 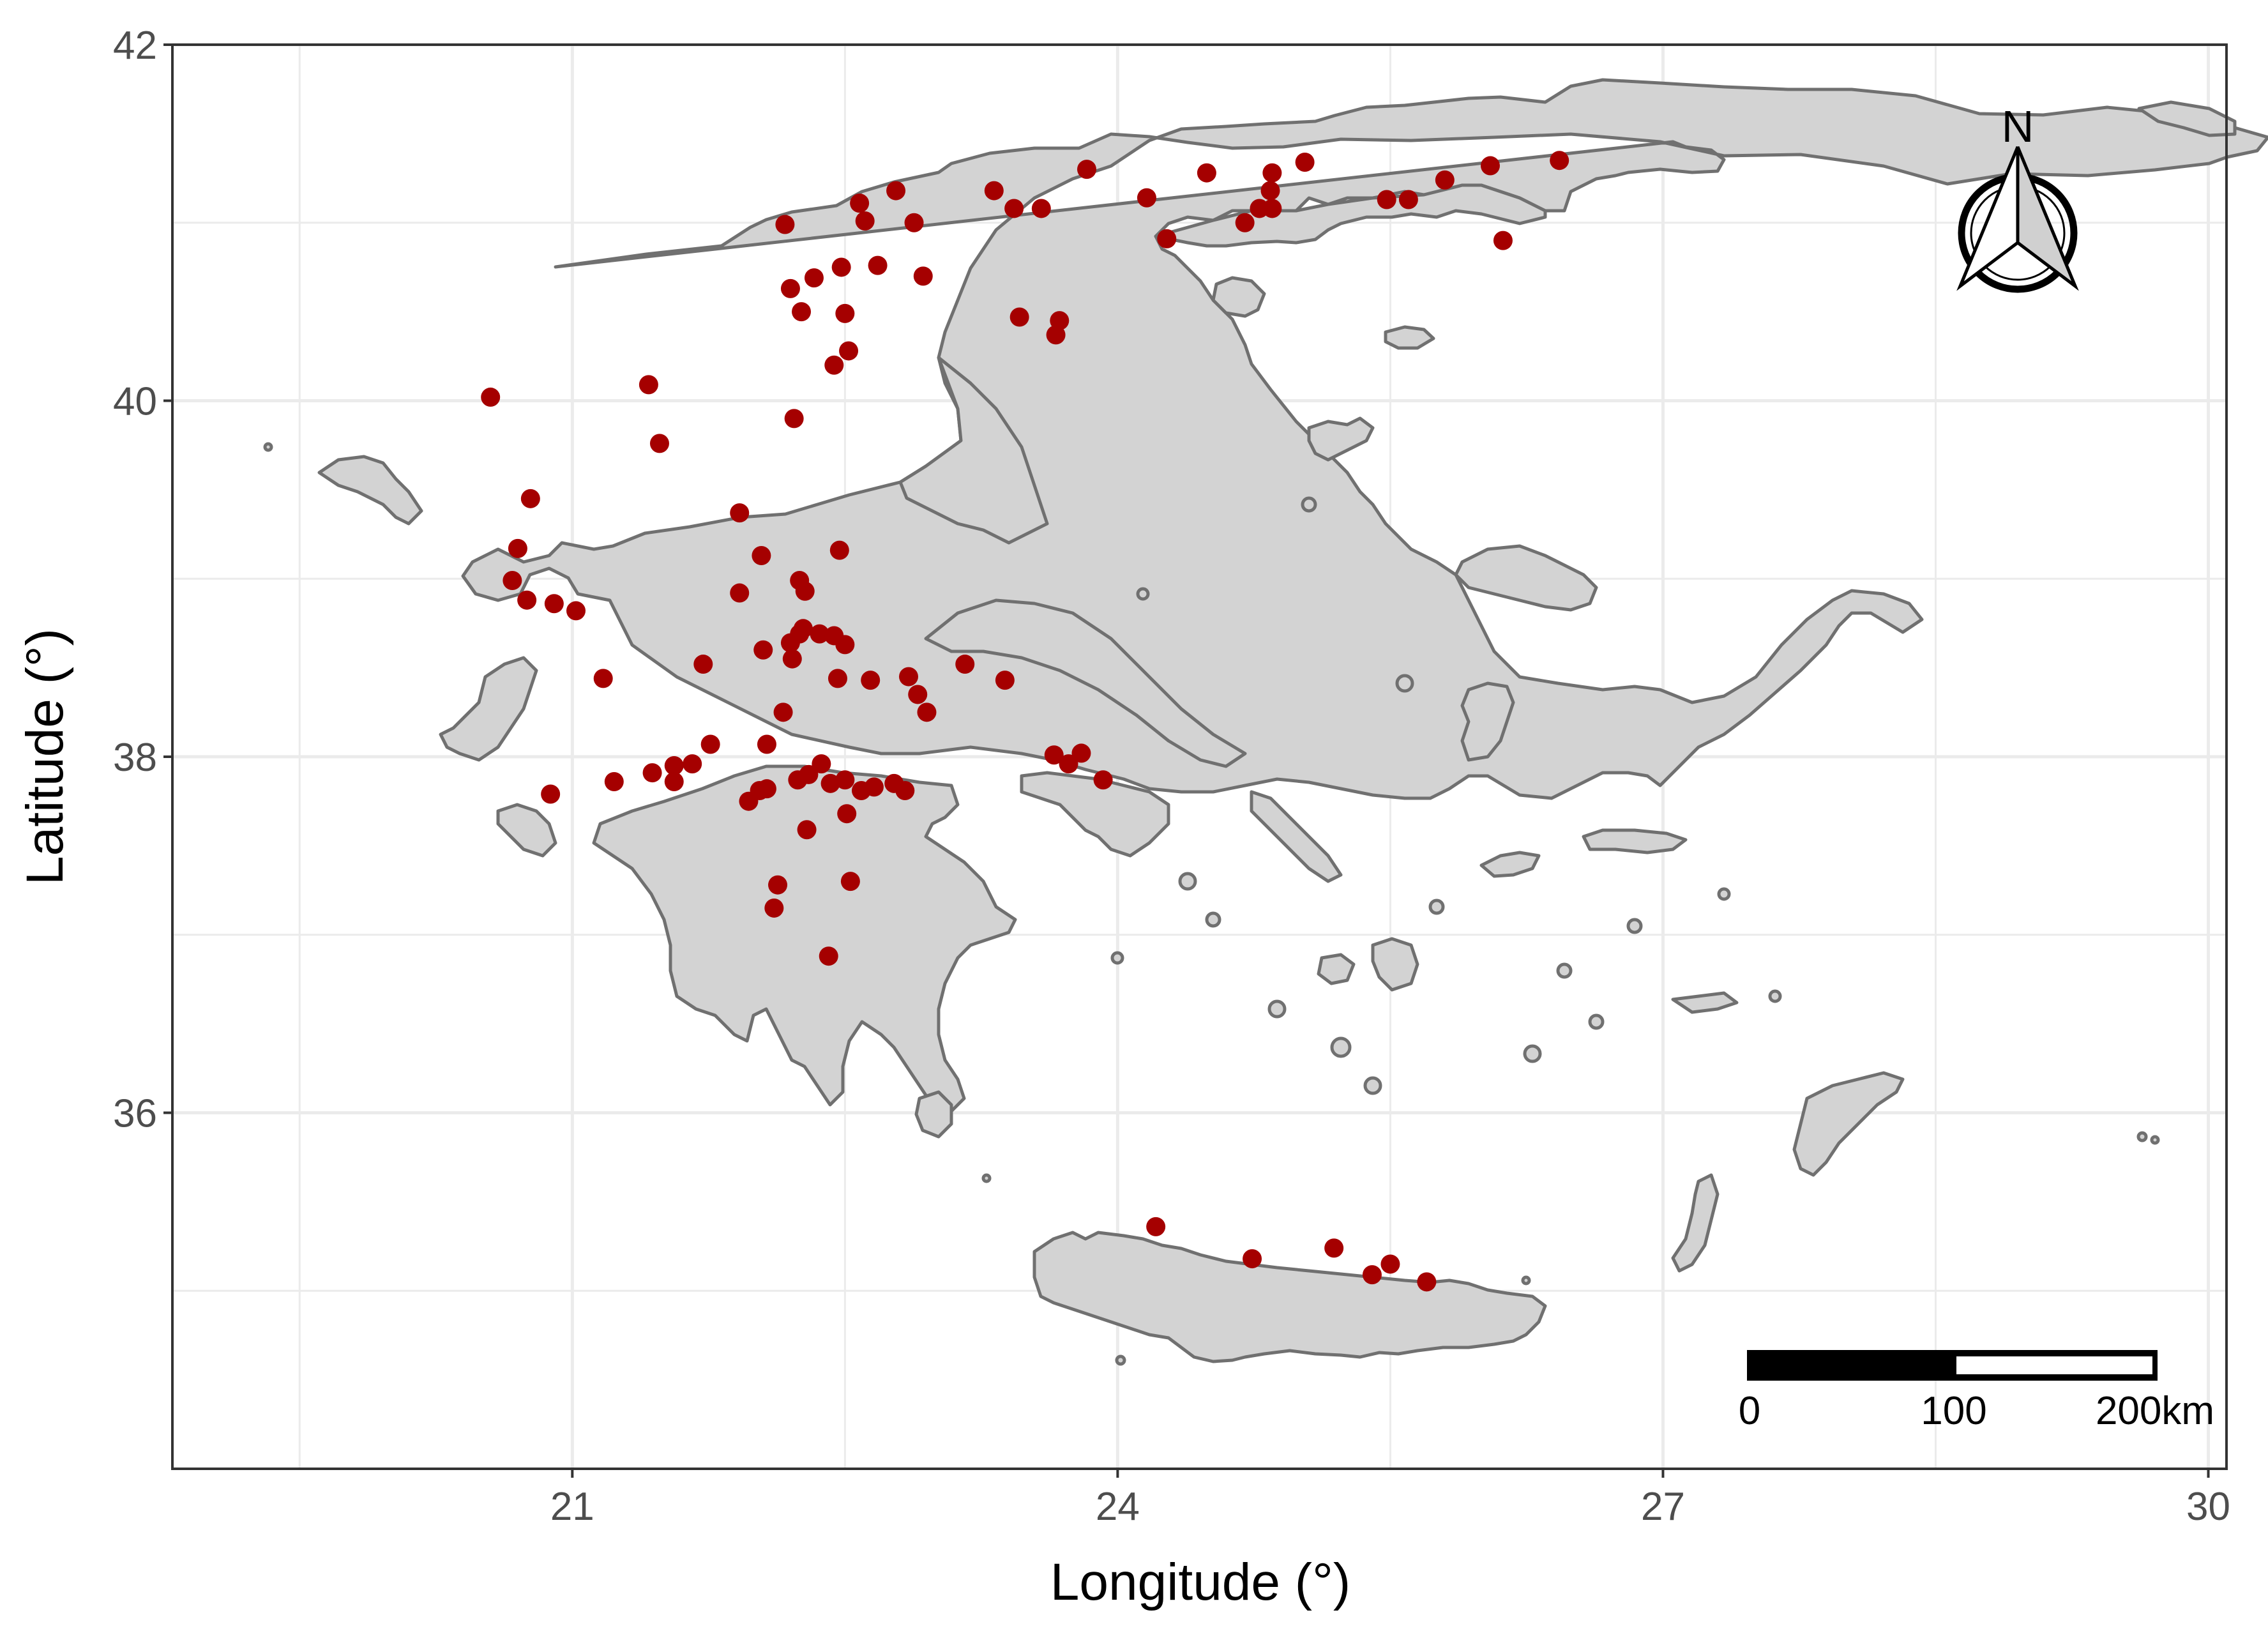 I want to click on evros-delta-tip, so click(x=2187, y=118).